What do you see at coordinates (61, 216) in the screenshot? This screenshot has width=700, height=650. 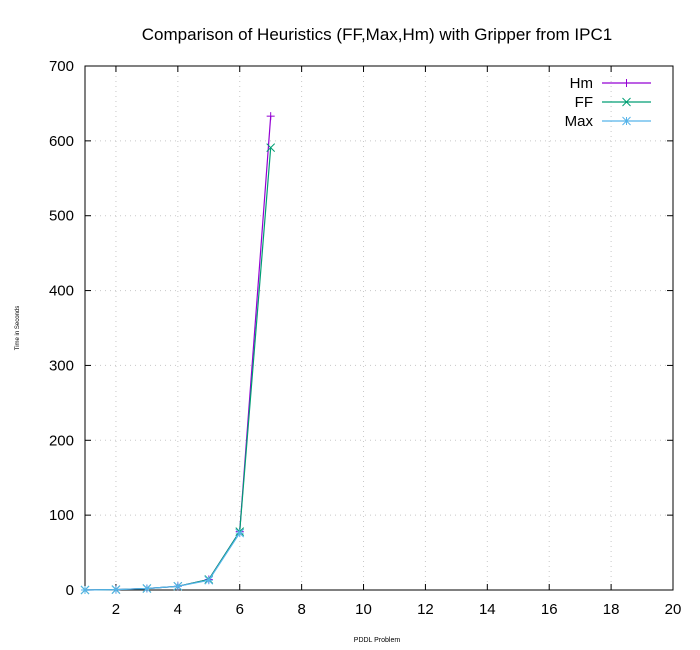 I see `y-tick-label: 500` at bounding box center [61, 216].